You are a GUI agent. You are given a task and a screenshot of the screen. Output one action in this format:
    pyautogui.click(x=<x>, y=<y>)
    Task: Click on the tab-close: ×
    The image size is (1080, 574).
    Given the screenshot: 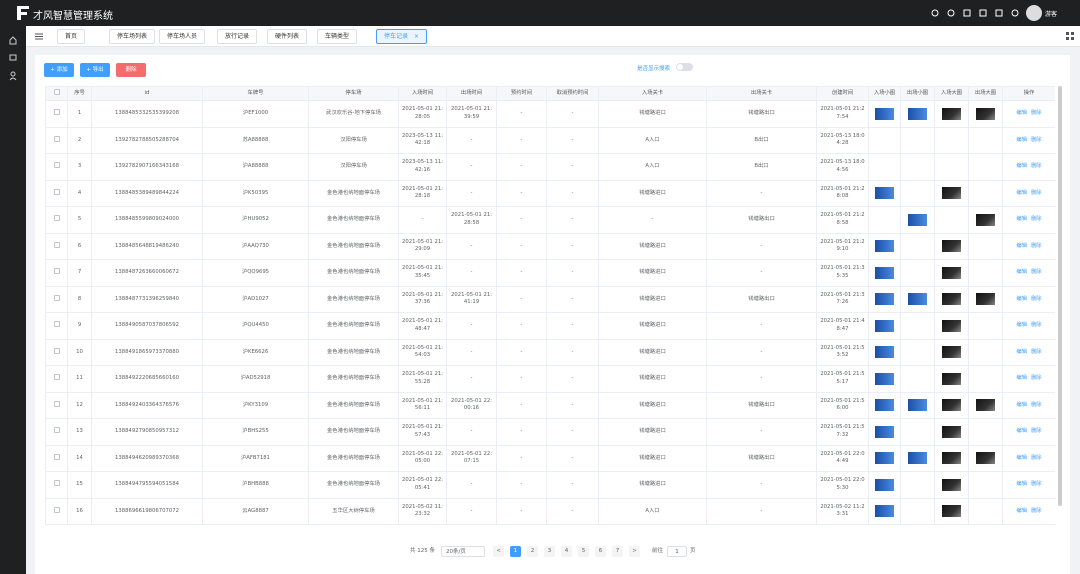 What is the action you would take?
    pyautogui.click(x=417, y=36)
    